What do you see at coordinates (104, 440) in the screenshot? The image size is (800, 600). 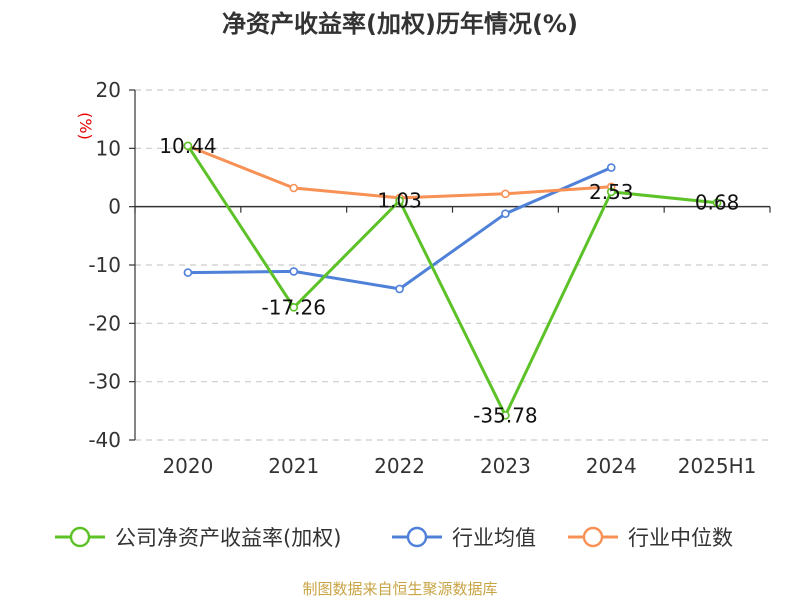 I see `y-tick-label: -40` at bounding box center [104, 440].